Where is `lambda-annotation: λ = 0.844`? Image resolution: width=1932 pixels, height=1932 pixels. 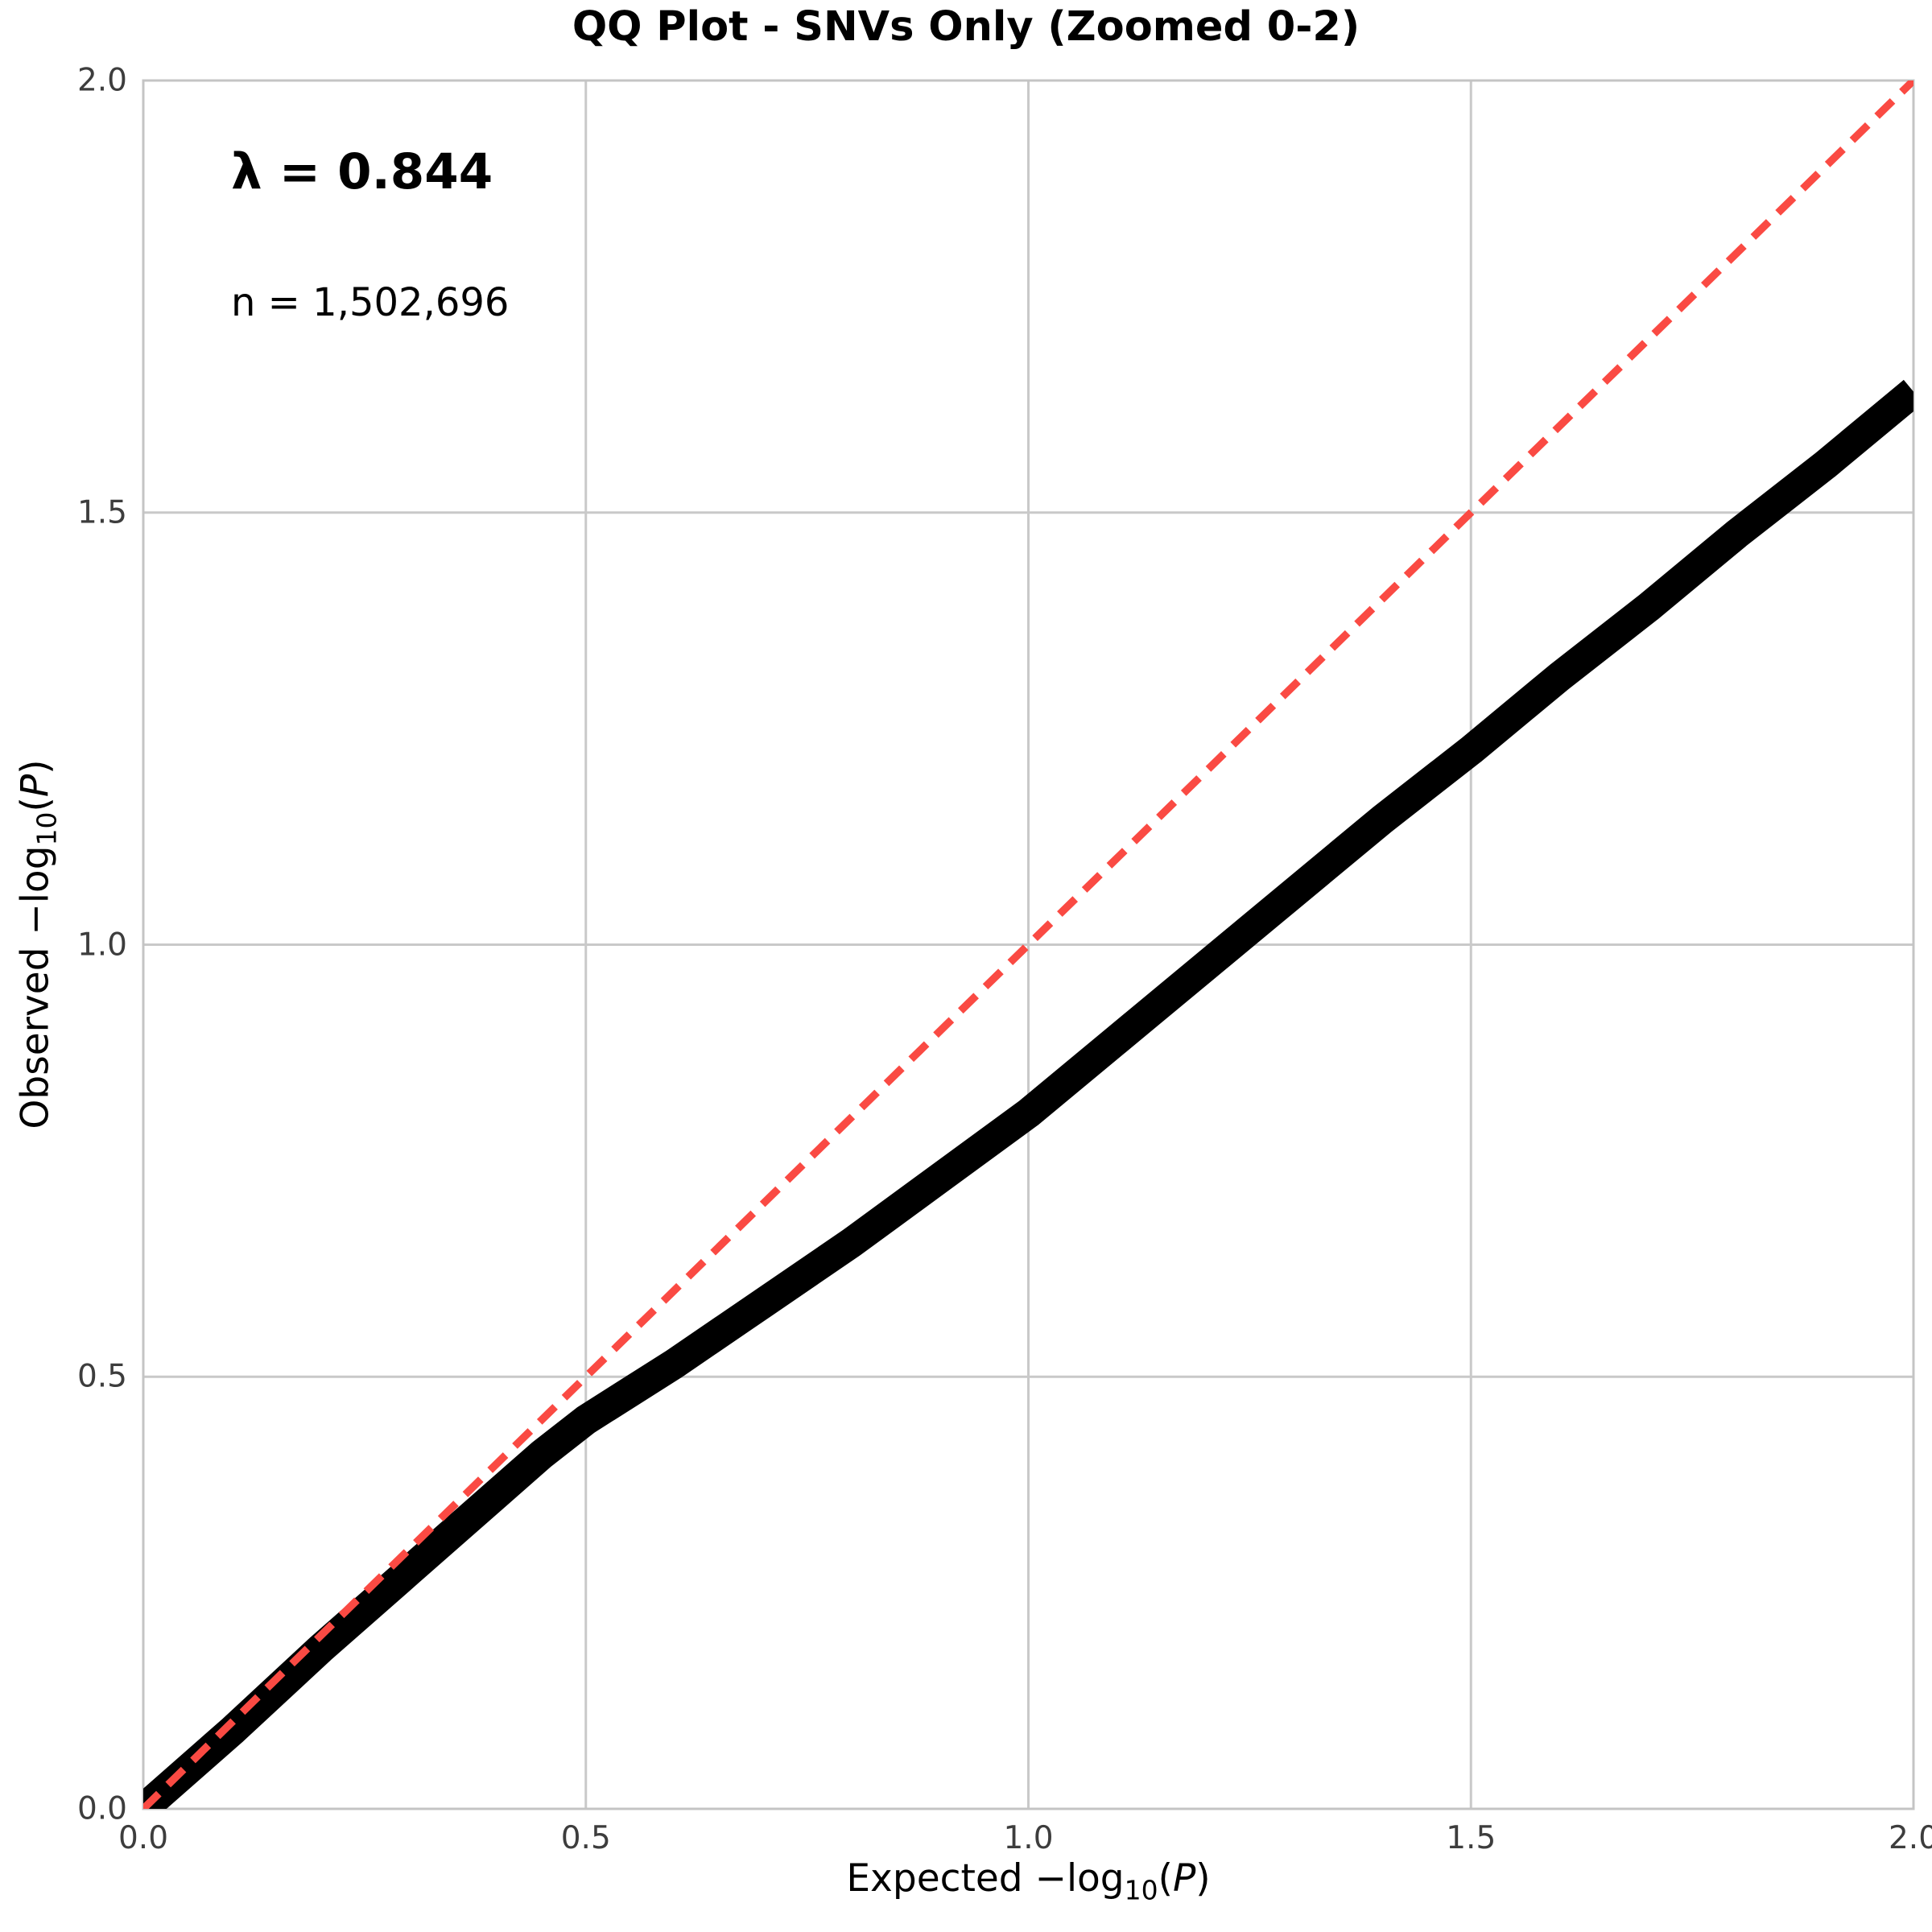
lambda-annotation: λ = 0.844 is located at coordinates (362, 171).